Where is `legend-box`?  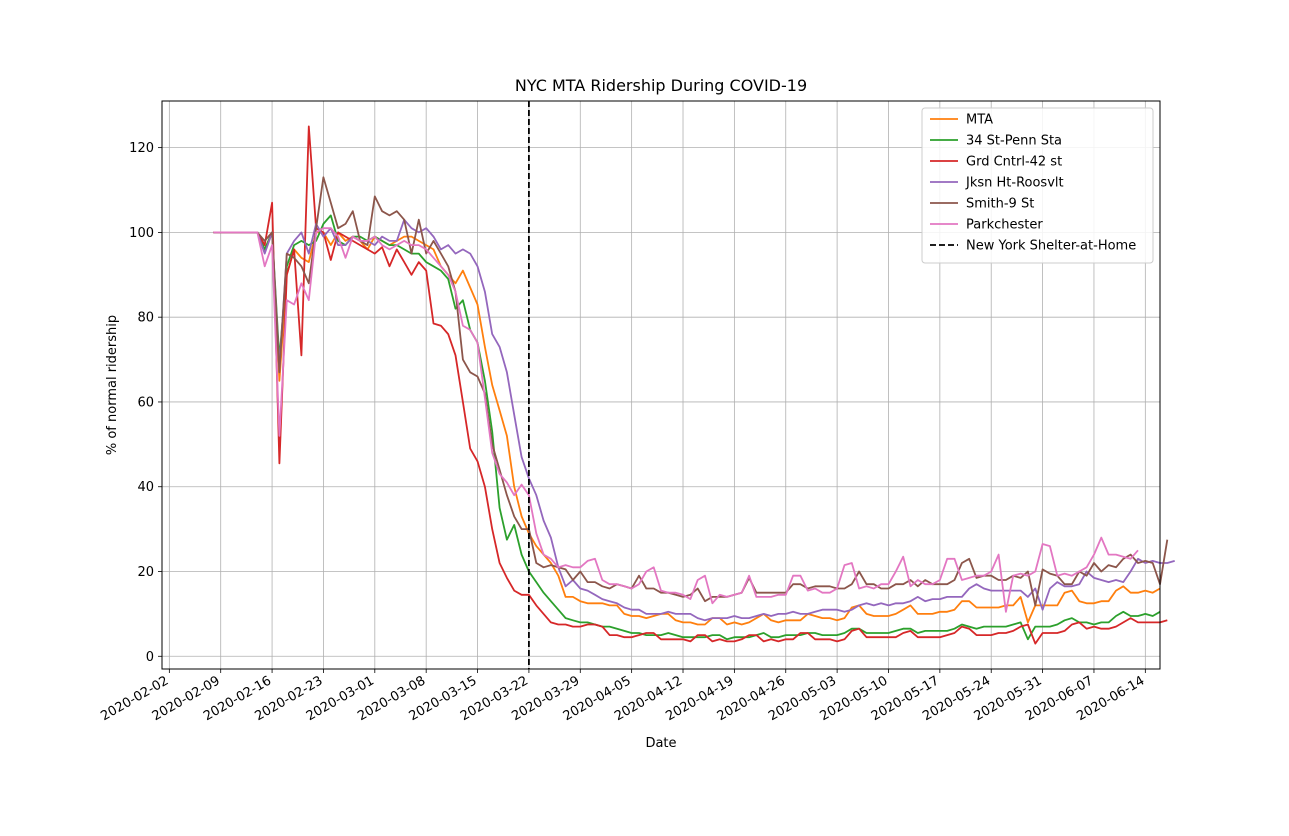
legend-box is located at coordinates (1037, 185).